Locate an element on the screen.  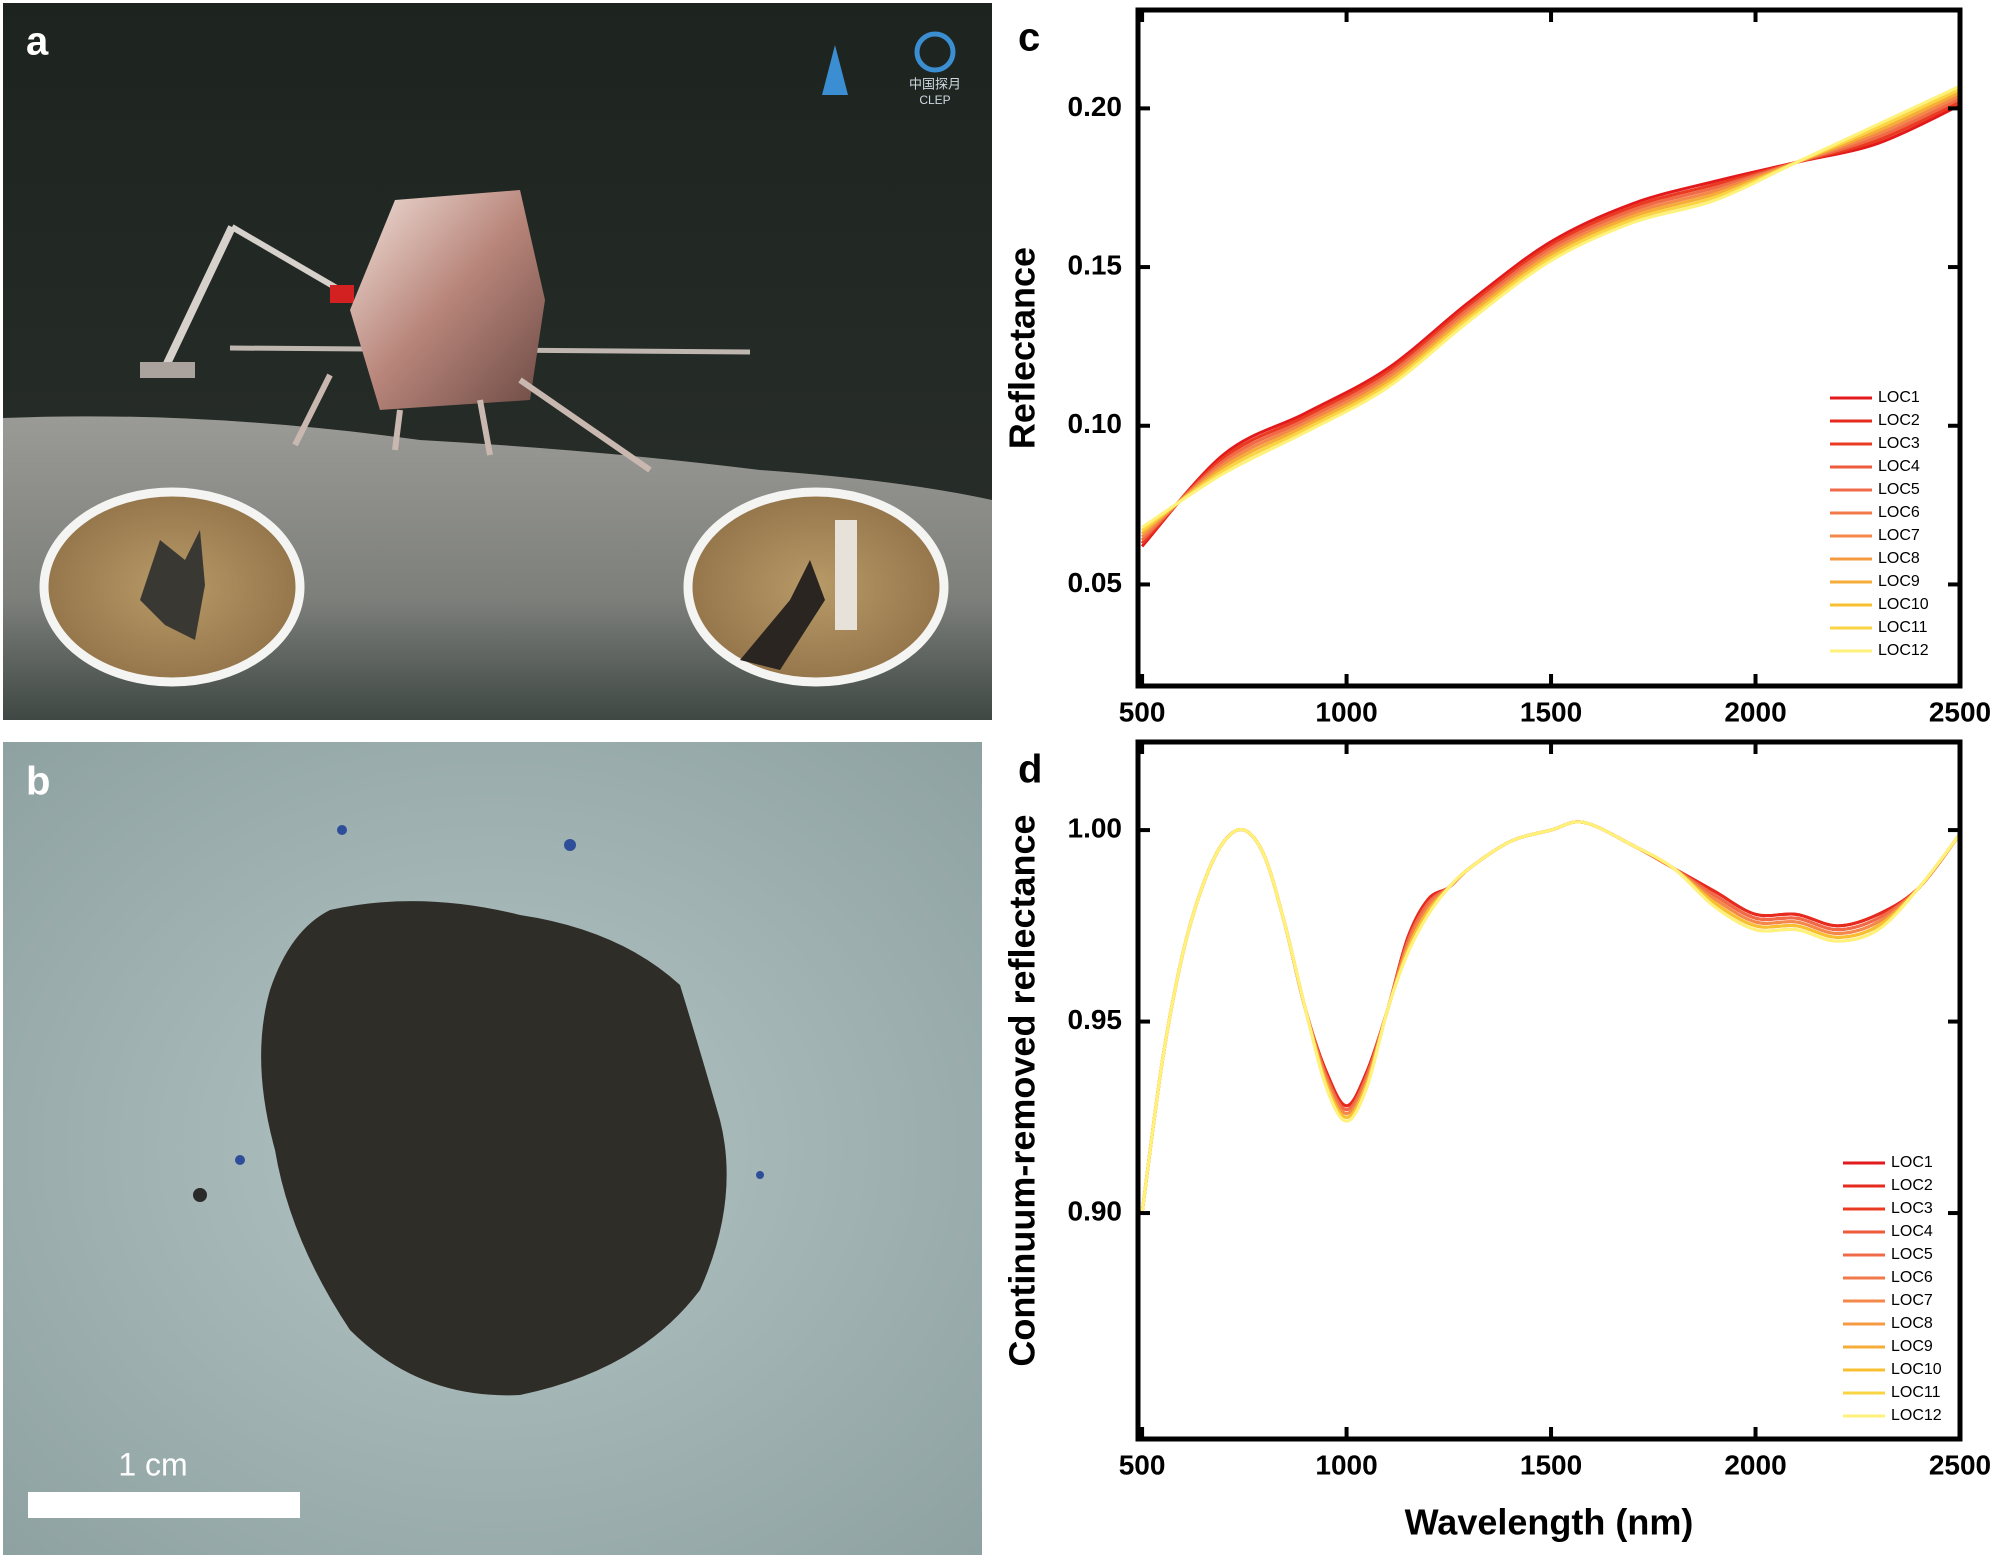
panel-label: c is located at coordinates (1029, 38).